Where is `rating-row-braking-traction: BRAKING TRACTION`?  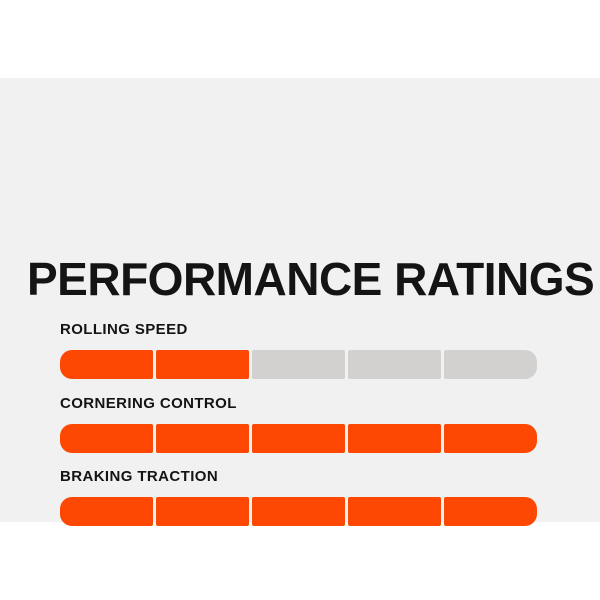
rating-row-braking-traction: BRAKING TRACTION is located at coordinates (298, 499).